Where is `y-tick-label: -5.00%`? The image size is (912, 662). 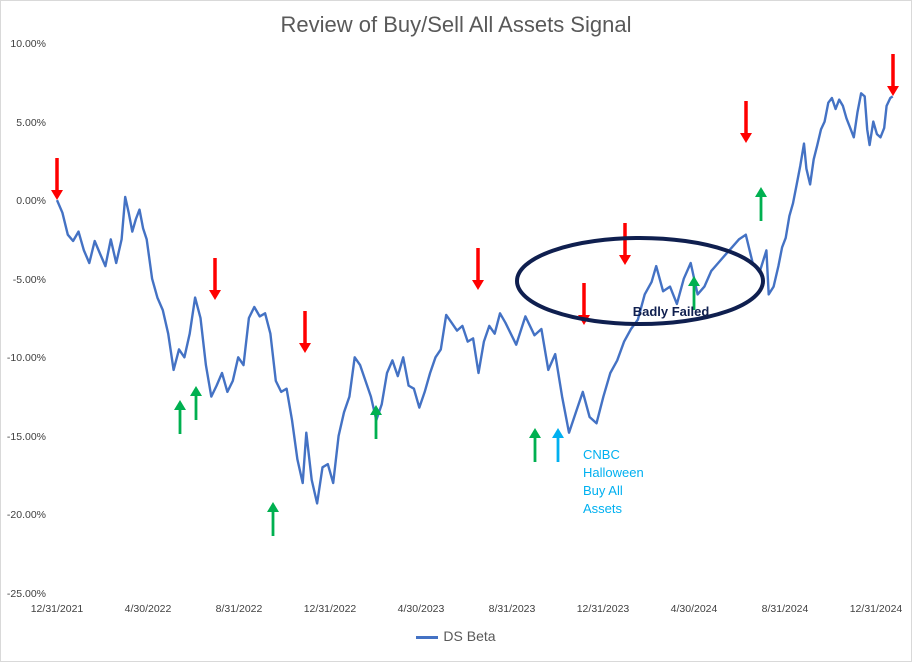 y-tick-label: -5.00% is located at coordinates (29, 280).